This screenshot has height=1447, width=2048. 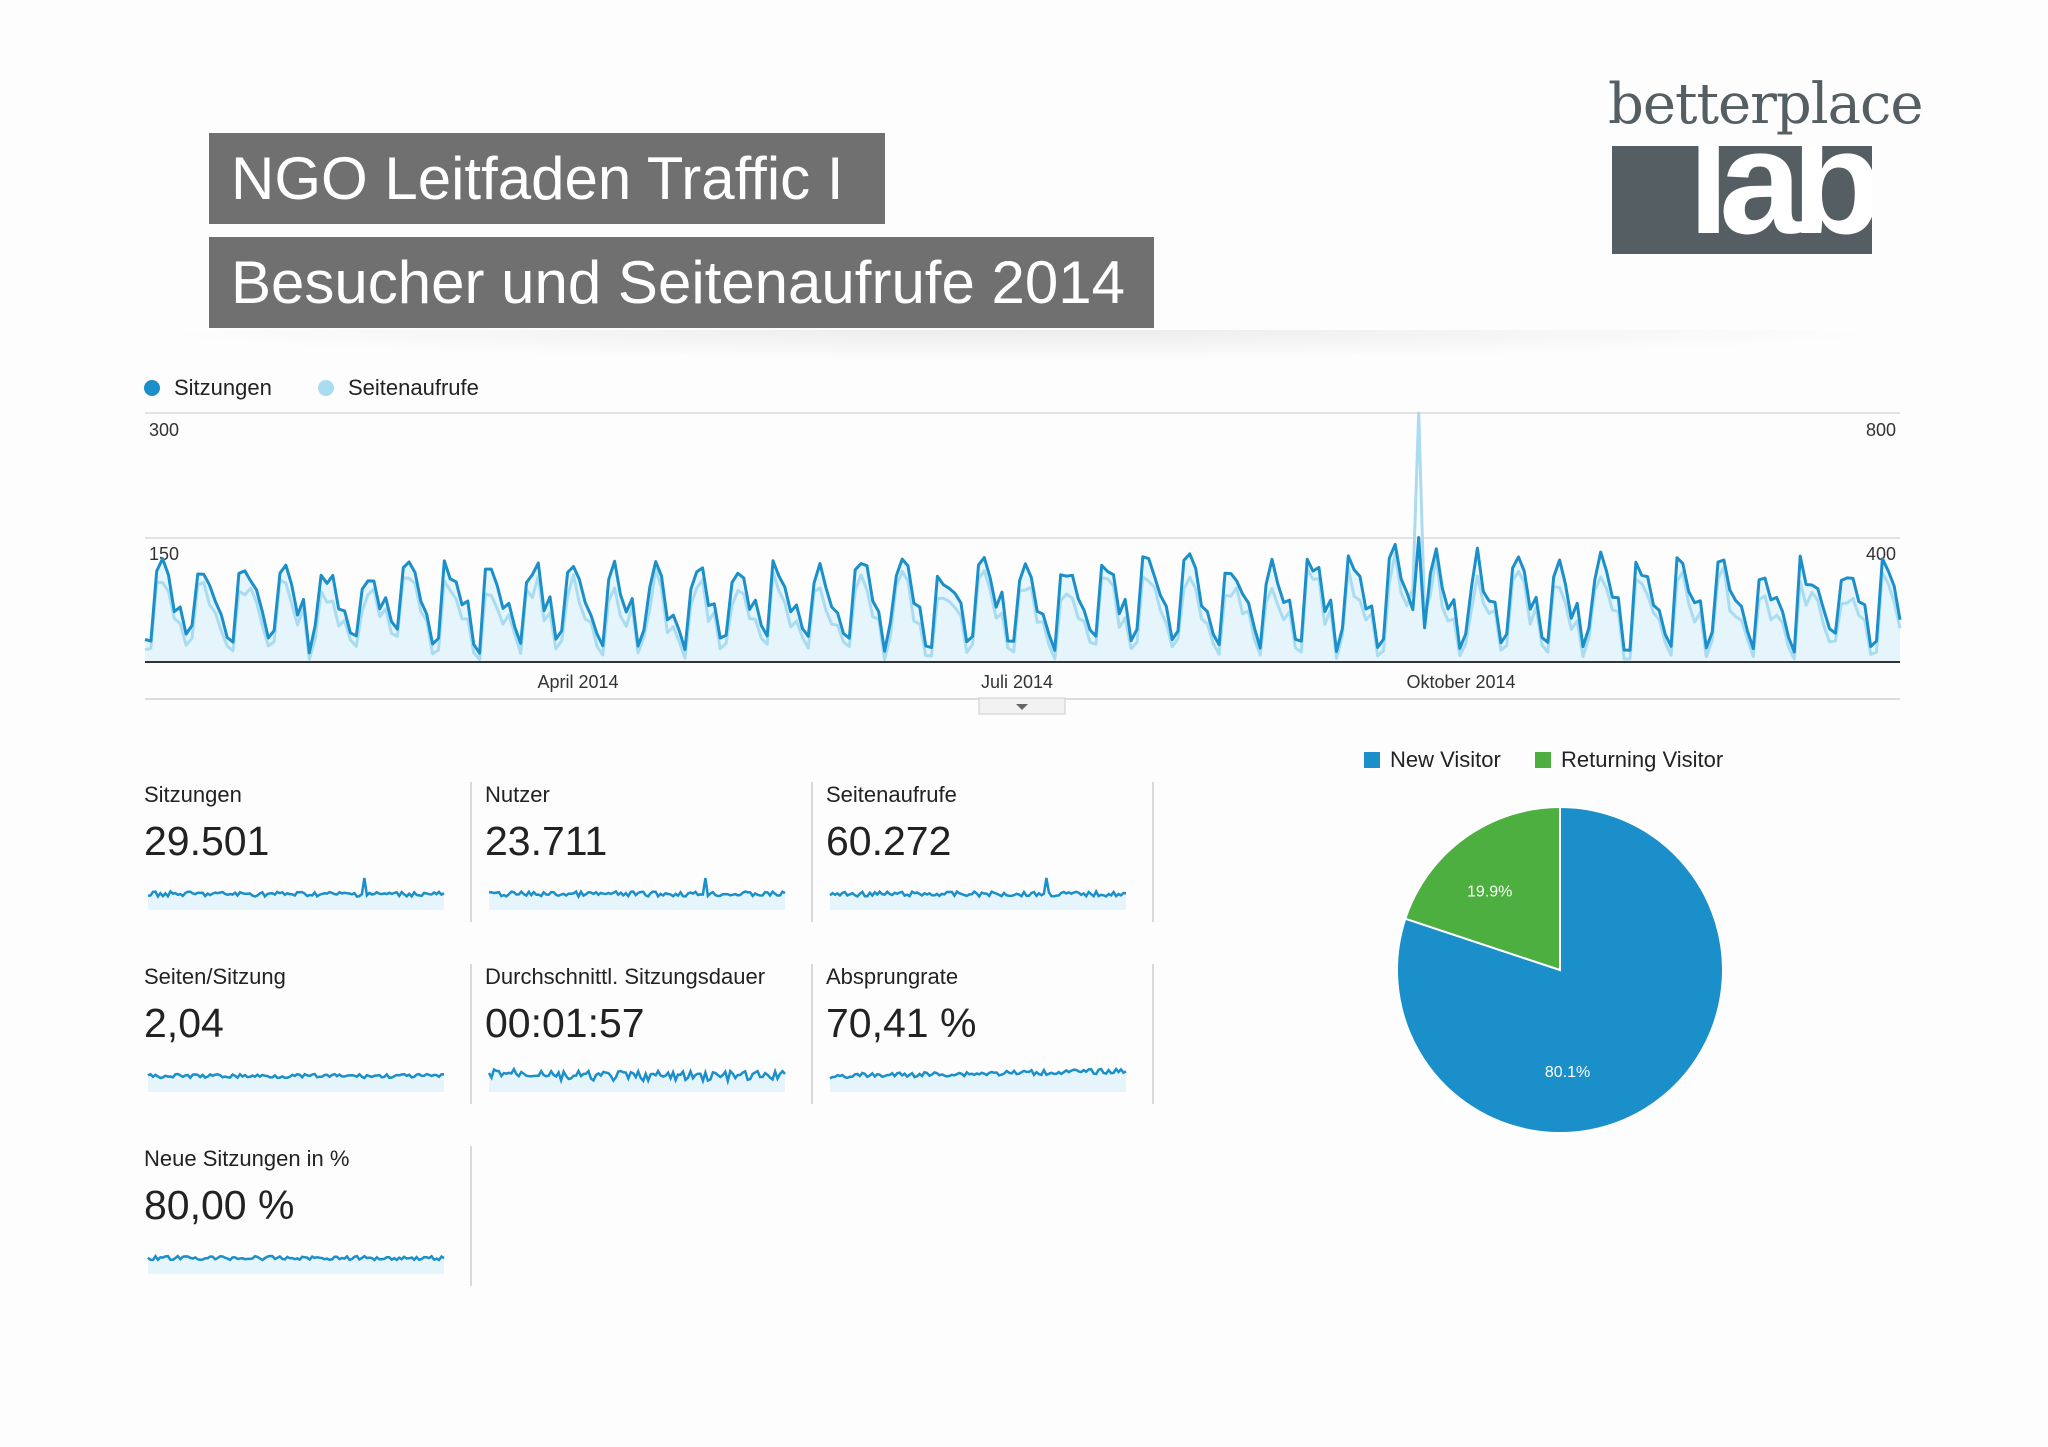 I want to click on sessions-area, so click(x=1022, y=599).